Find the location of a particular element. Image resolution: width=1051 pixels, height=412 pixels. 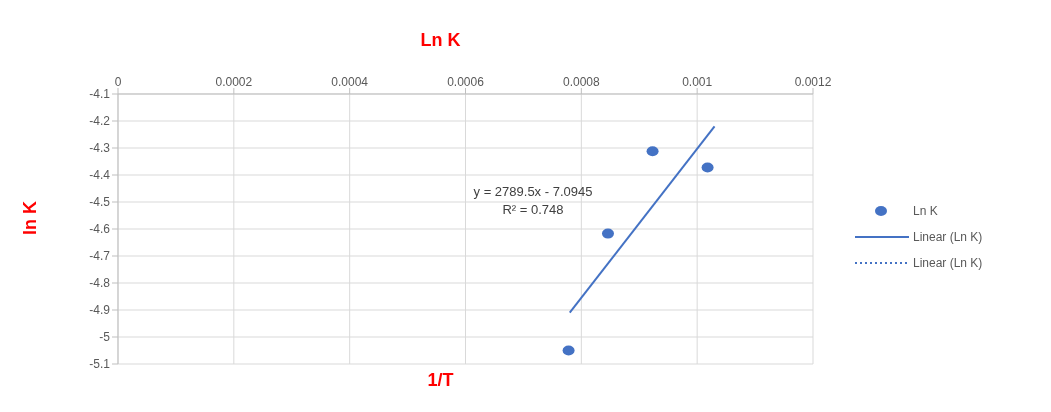

y-tick-label: -4.9 is located at coordinates (100, 310).